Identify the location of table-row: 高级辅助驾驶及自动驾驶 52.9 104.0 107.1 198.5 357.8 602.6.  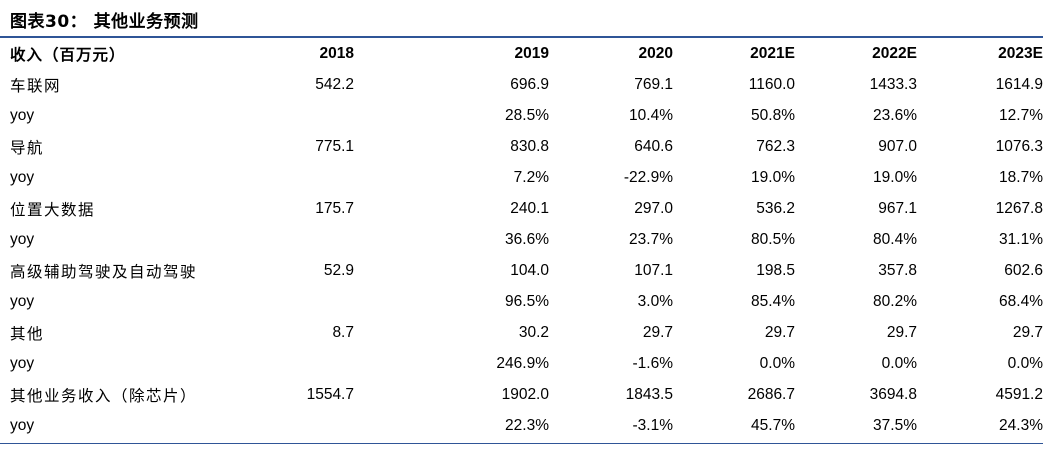
(521, 270).